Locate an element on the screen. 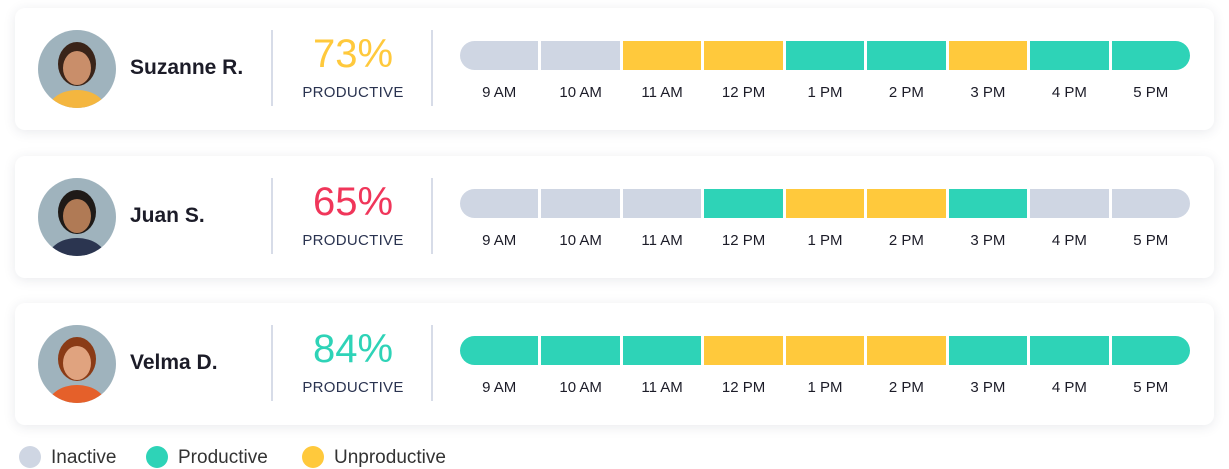 The image size is (1229, 469). productivity-score: 84% is located at coordinates (353, 349).